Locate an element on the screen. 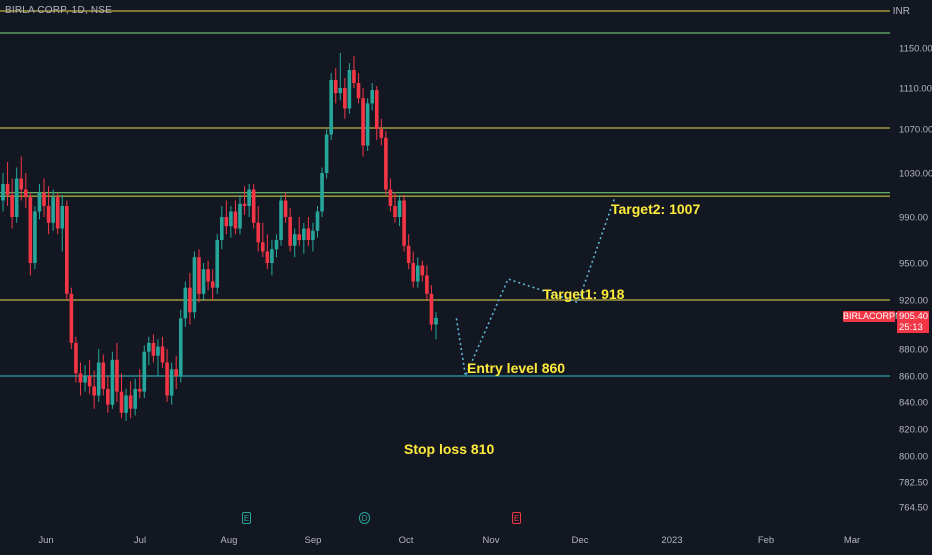  time-axis-label: Sep is located at coordinates (313, 540).